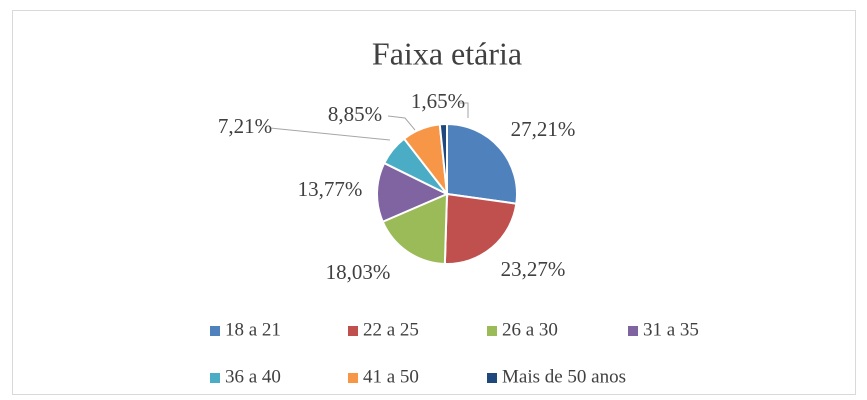  What do you see at coordinates (543, 129) in the screenshot?
I see `data-label: 27,21%` at bounding box center [543, 129].